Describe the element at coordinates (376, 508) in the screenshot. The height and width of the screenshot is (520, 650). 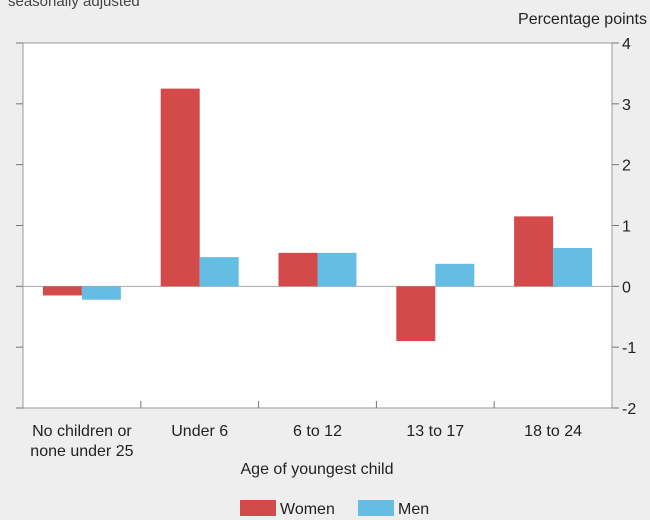
I see `legend-swatch-men` at that location.